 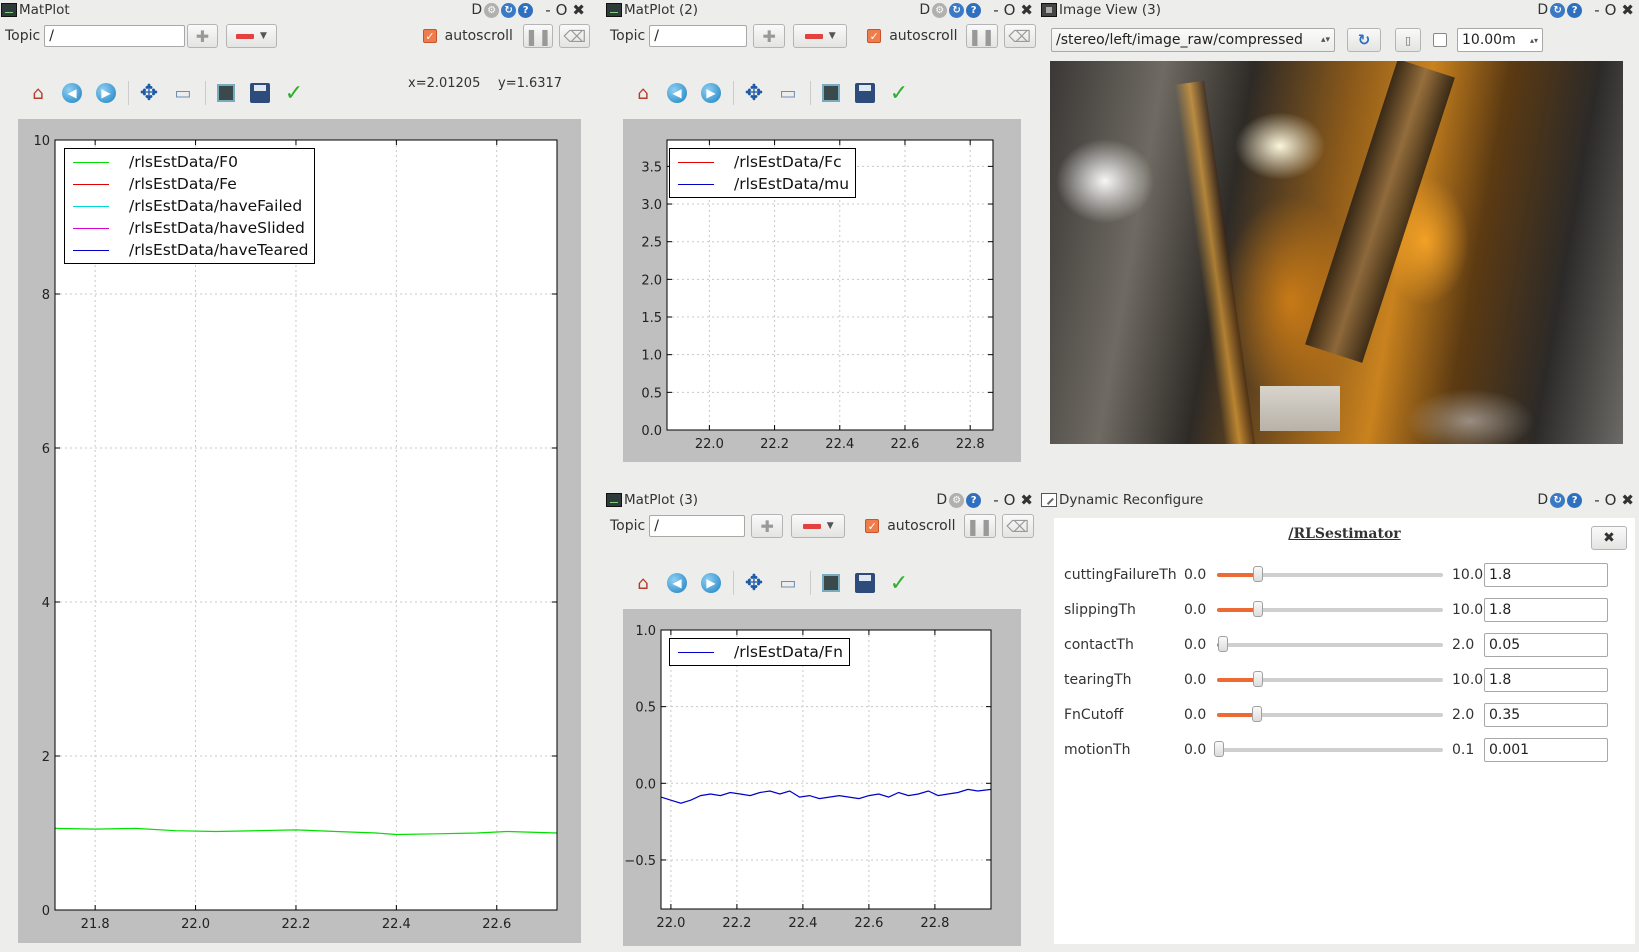 What do you see at coordinates (1193, 40) in the screenshot?
I see `image-topic-select: /stereo/left/image_raw/compressed ▴▾` at bounding box center [1193, 40].